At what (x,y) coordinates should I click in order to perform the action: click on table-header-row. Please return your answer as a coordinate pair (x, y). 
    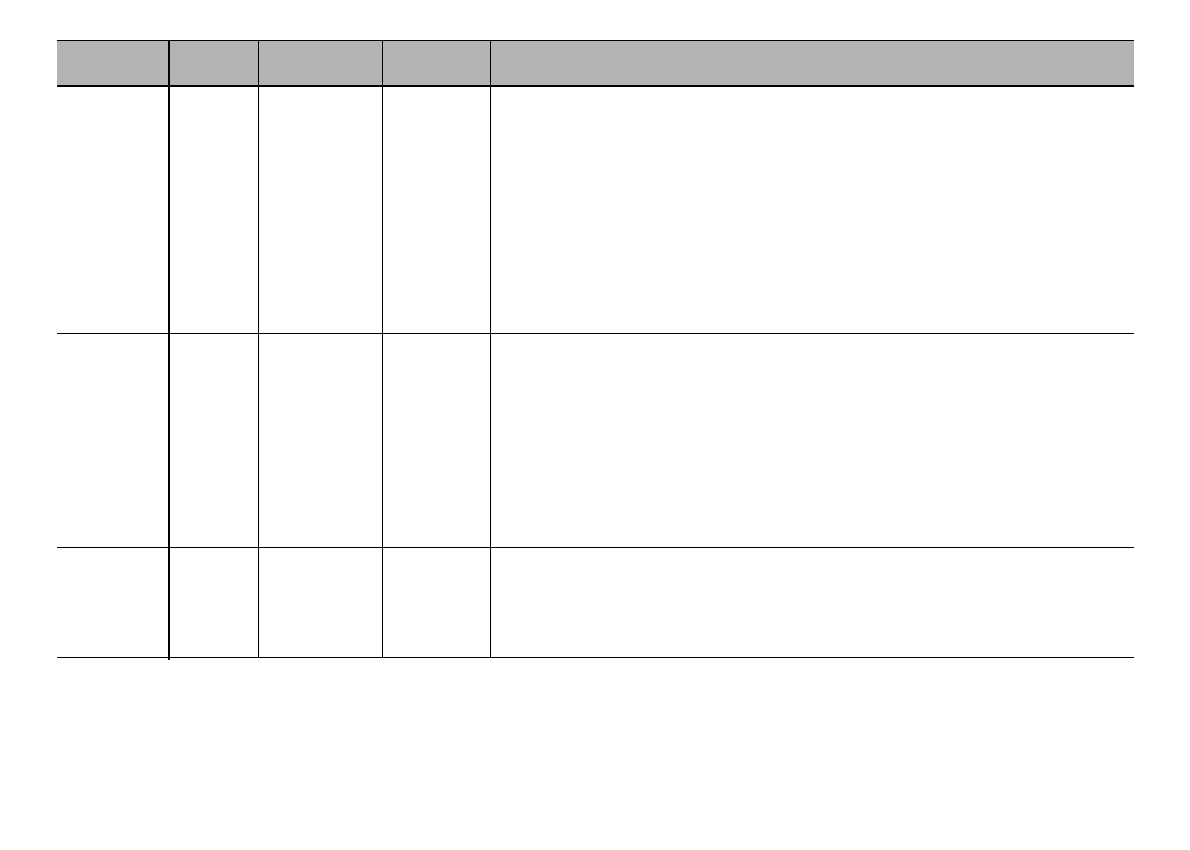
    Looking at the image, I should click on (595, 63).